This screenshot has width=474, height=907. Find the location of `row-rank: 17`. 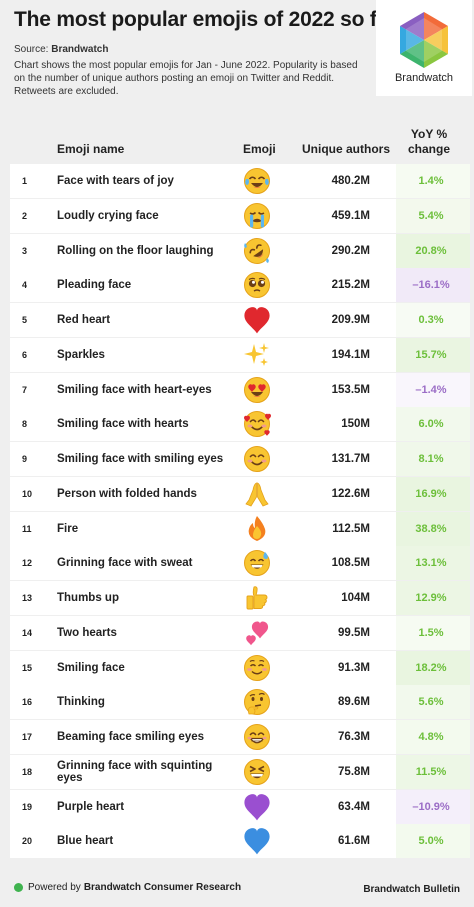

row-rank: 17 is located at coordinates (27, 737).